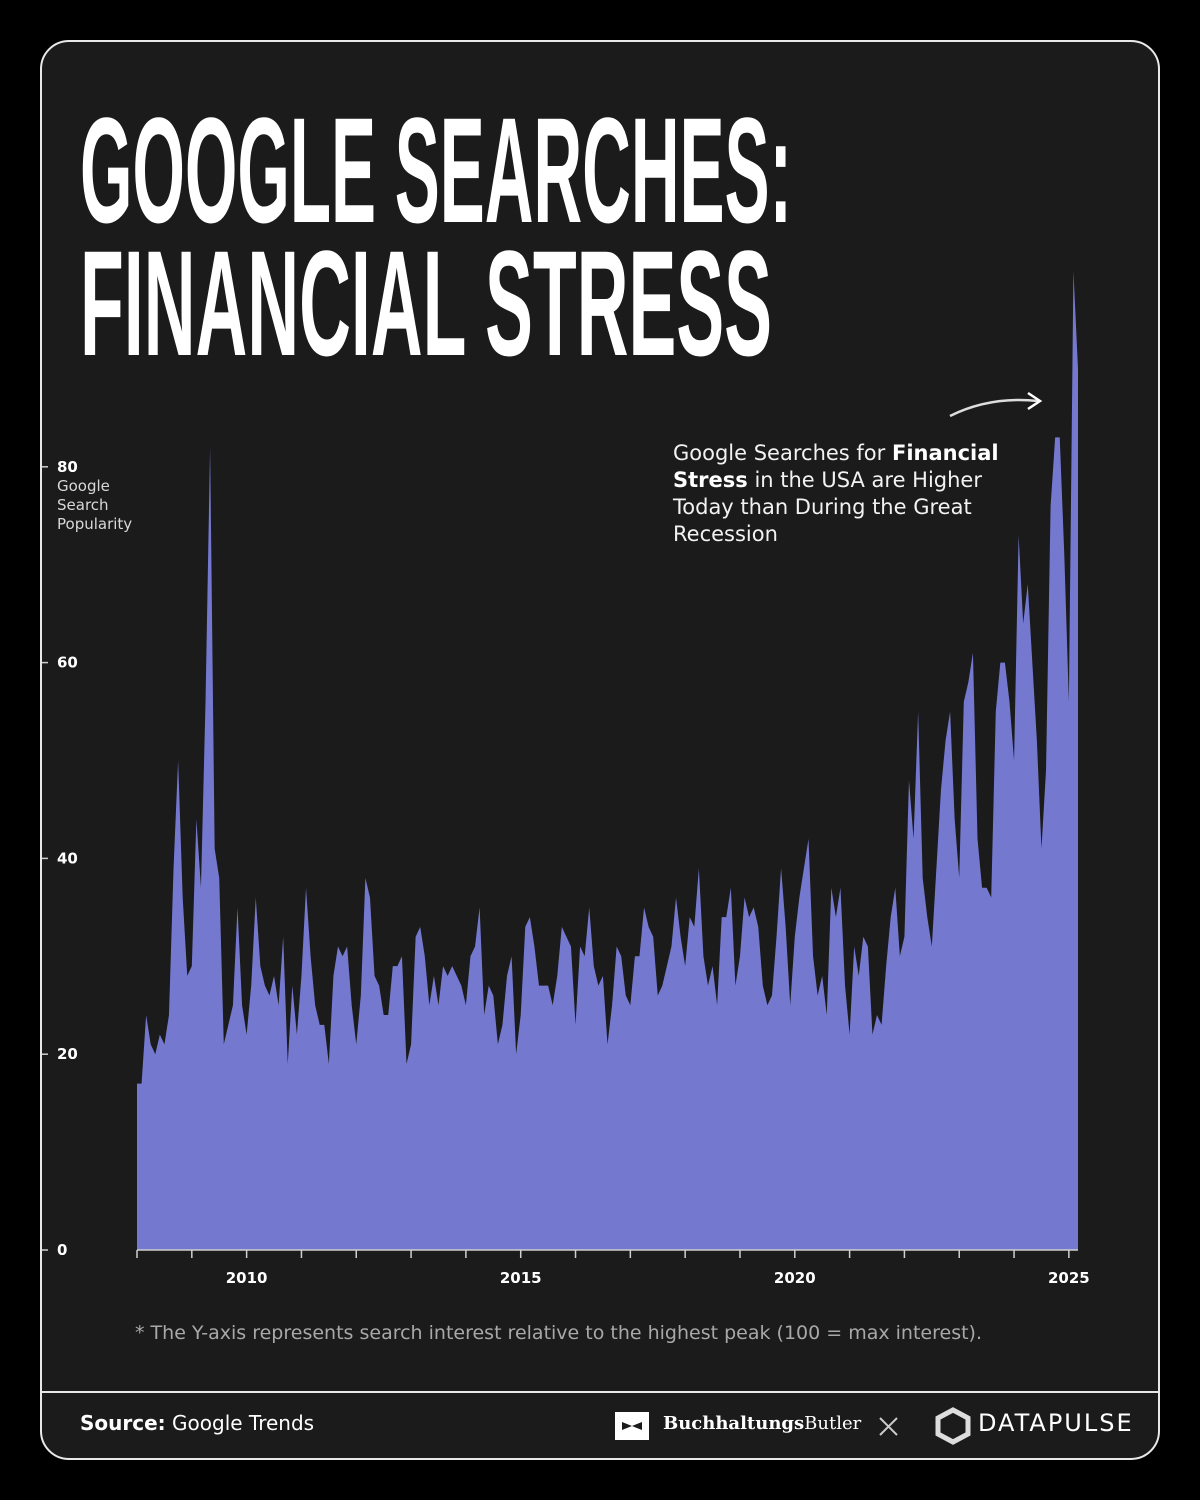  Describe the element at coordinates (67, 663) in the screenshot. I see `y-tick-label: 60` at that location.